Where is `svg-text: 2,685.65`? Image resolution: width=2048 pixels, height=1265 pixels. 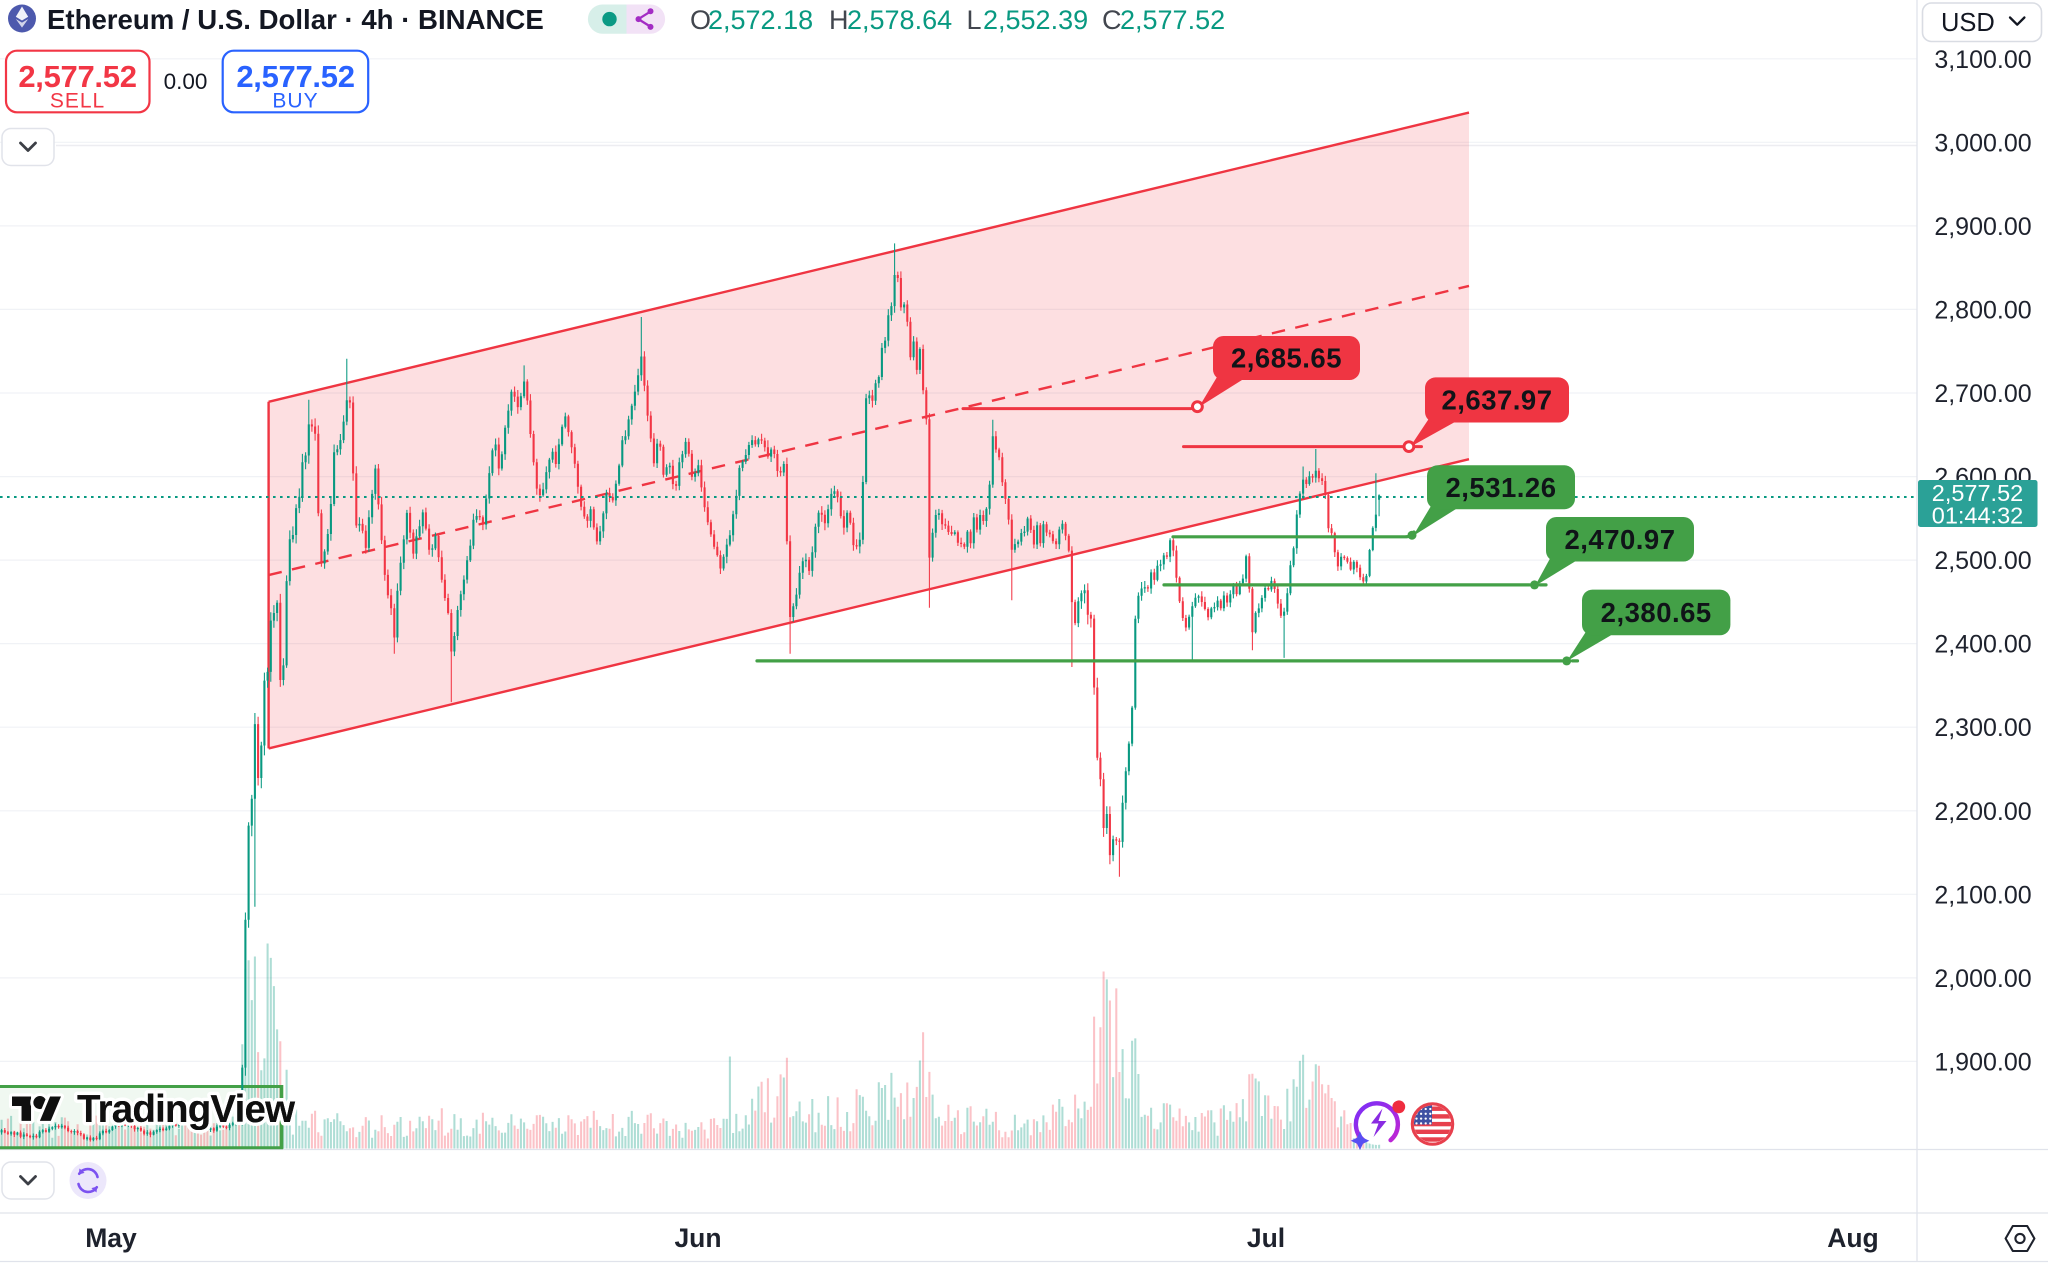 svg-text: 2,685.65 is located at coordinates (1286, 358).